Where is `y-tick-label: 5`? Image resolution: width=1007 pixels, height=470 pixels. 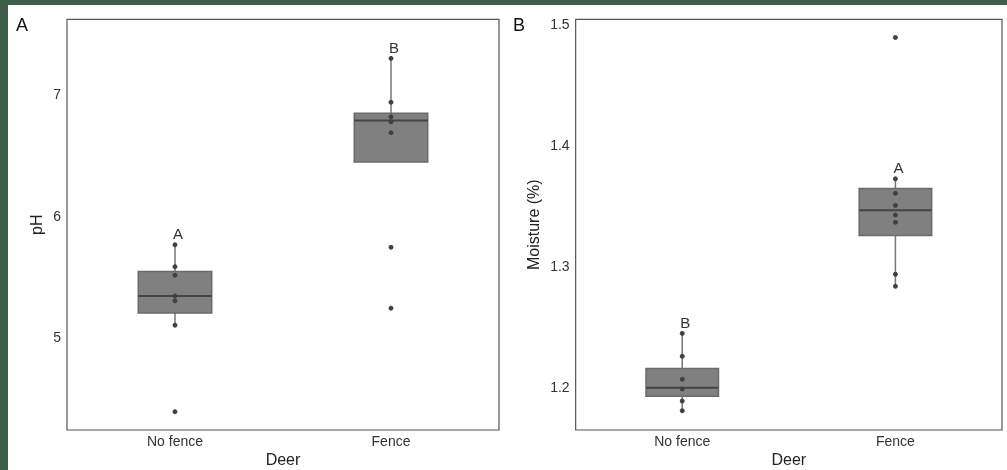
y-tick-label: 5 is located at coordinates (57, 337).